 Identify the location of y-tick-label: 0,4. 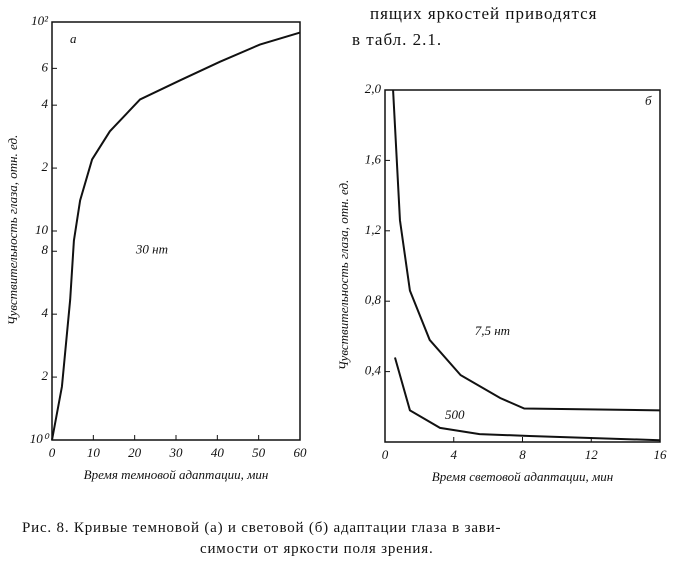
(373, 370).